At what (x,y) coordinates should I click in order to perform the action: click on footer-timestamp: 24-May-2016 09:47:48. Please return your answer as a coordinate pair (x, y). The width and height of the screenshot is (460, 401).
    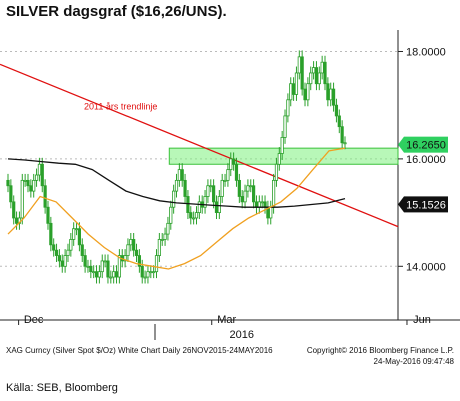
    Looking at the image, I should click on (414, 361).